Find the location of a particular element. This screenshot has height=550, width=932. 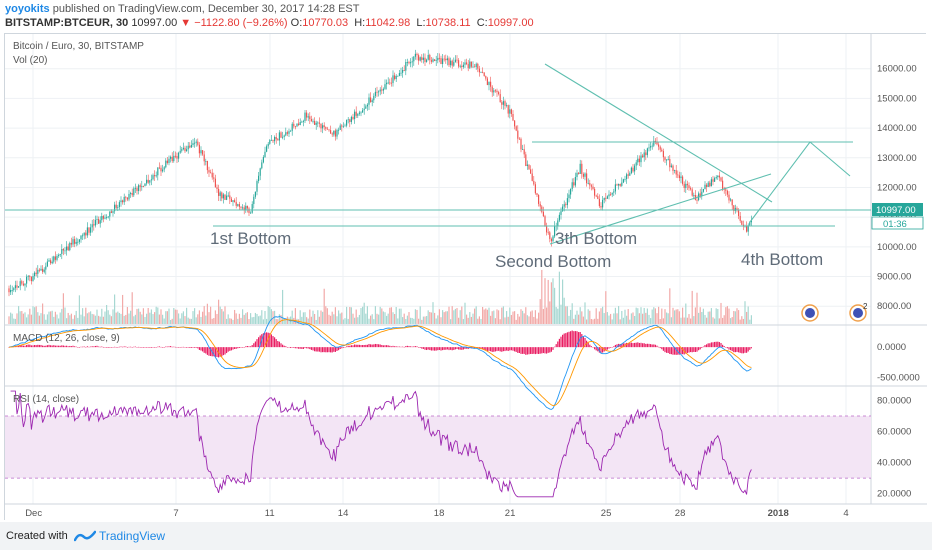

time-axis: Dec 7 11 14 18 21 25 28 2018 4 is located at coordinates (436, 513).